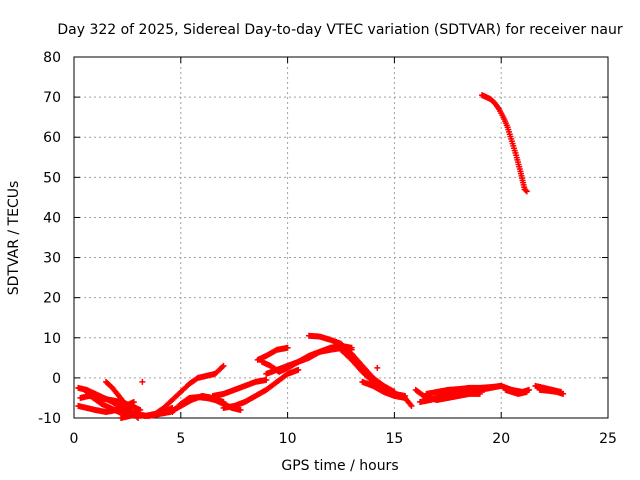 The height and width of the screenshot is (480, 640). Describe the element at coordinates (52, 58) in the screenshot. I see `y-tick-label: 80` at that location.